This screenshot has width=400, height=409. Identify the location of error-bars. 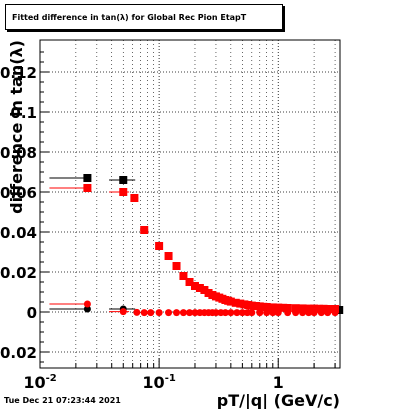
(99, 245).